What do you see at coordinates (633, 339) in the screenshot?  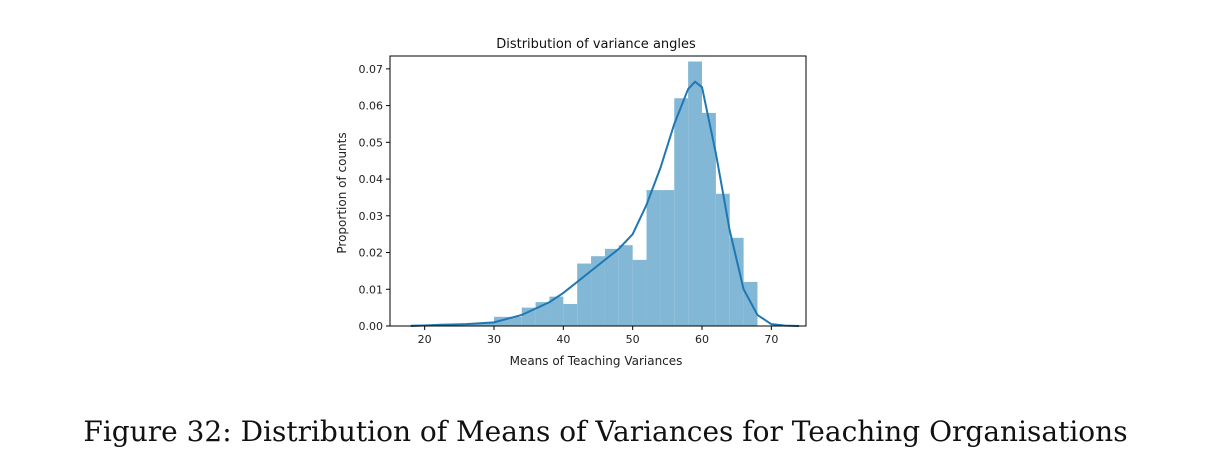 I see `x-tick-label: 50` at bounding box center [633, 339].